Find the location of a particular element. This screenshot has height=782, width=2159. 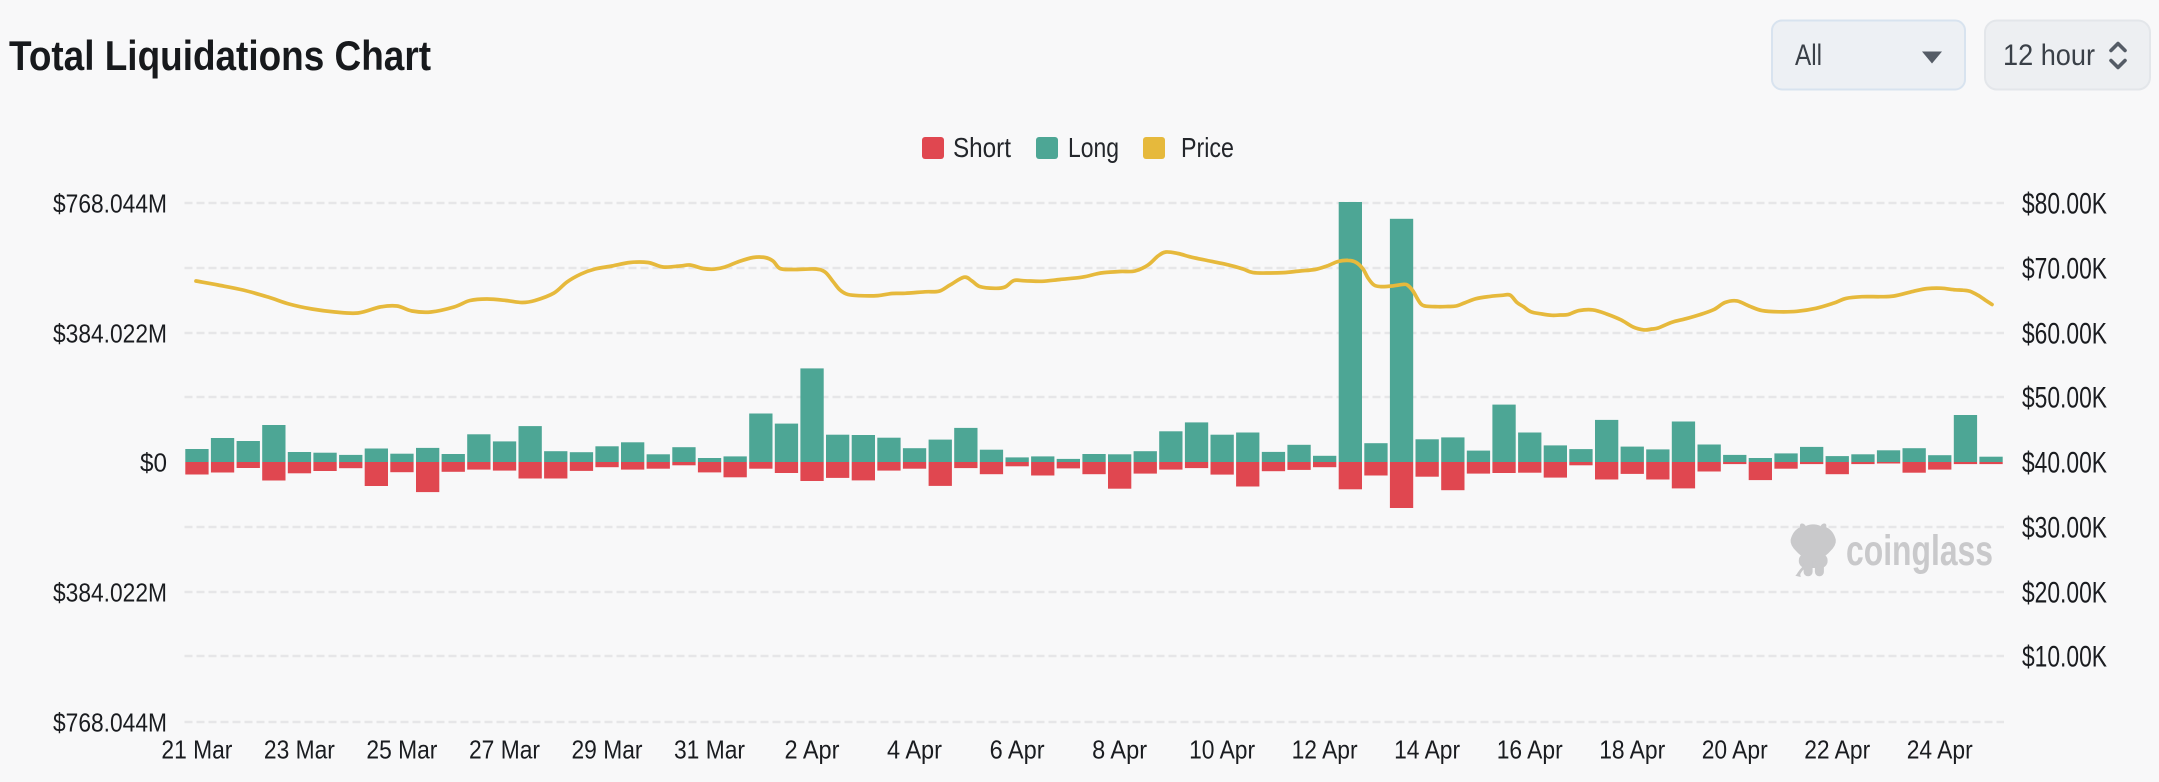

svg-text: All is located at coordinates (1808, 55).